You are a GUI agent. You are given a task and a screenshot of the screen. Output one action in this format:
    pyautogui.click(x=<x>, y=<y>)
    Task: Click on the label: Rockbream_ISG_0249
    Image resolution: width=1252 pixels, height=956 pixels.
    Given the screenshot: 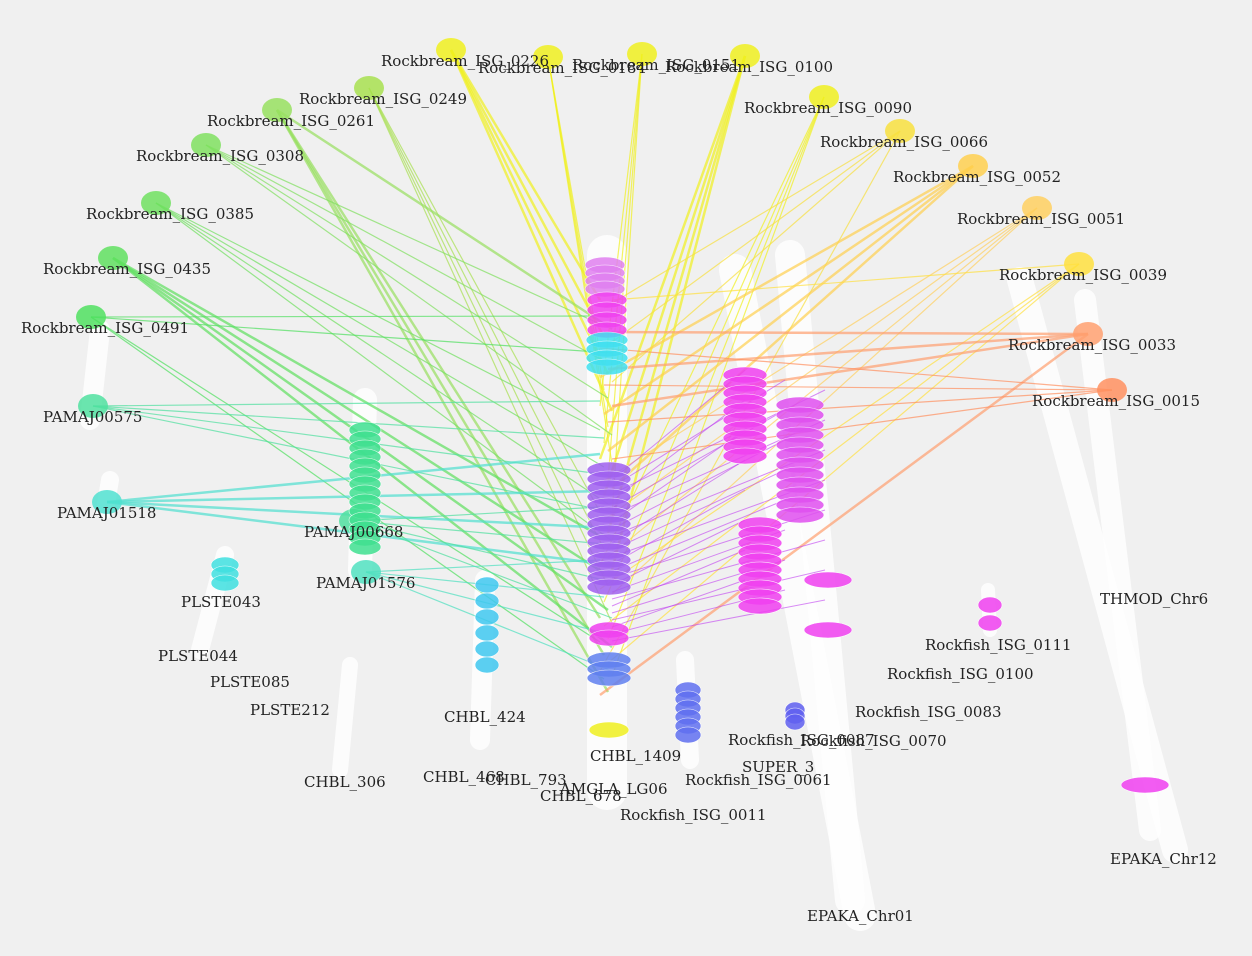 What is the action you would take?
    pyautogui.click(x=383, y=99)
    